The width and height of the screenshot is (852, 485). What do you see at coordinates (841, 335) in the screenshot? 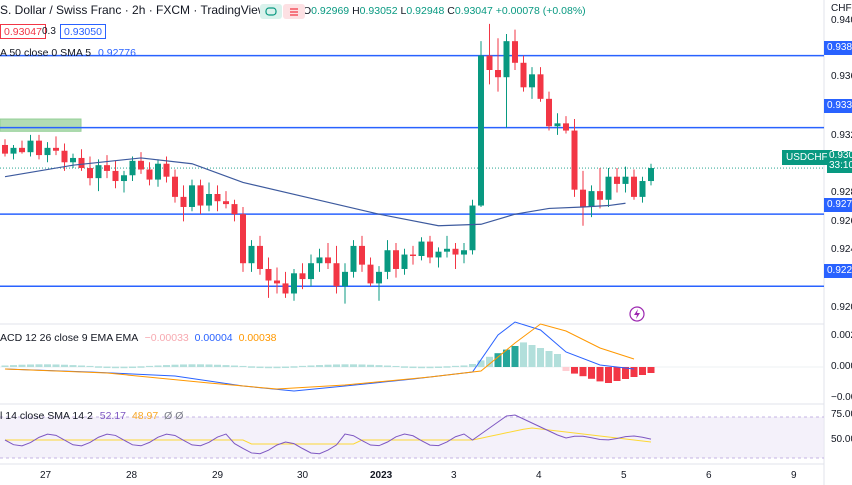
I see `macd-tick-0002: 0.002` at bounding box center [841, 335].